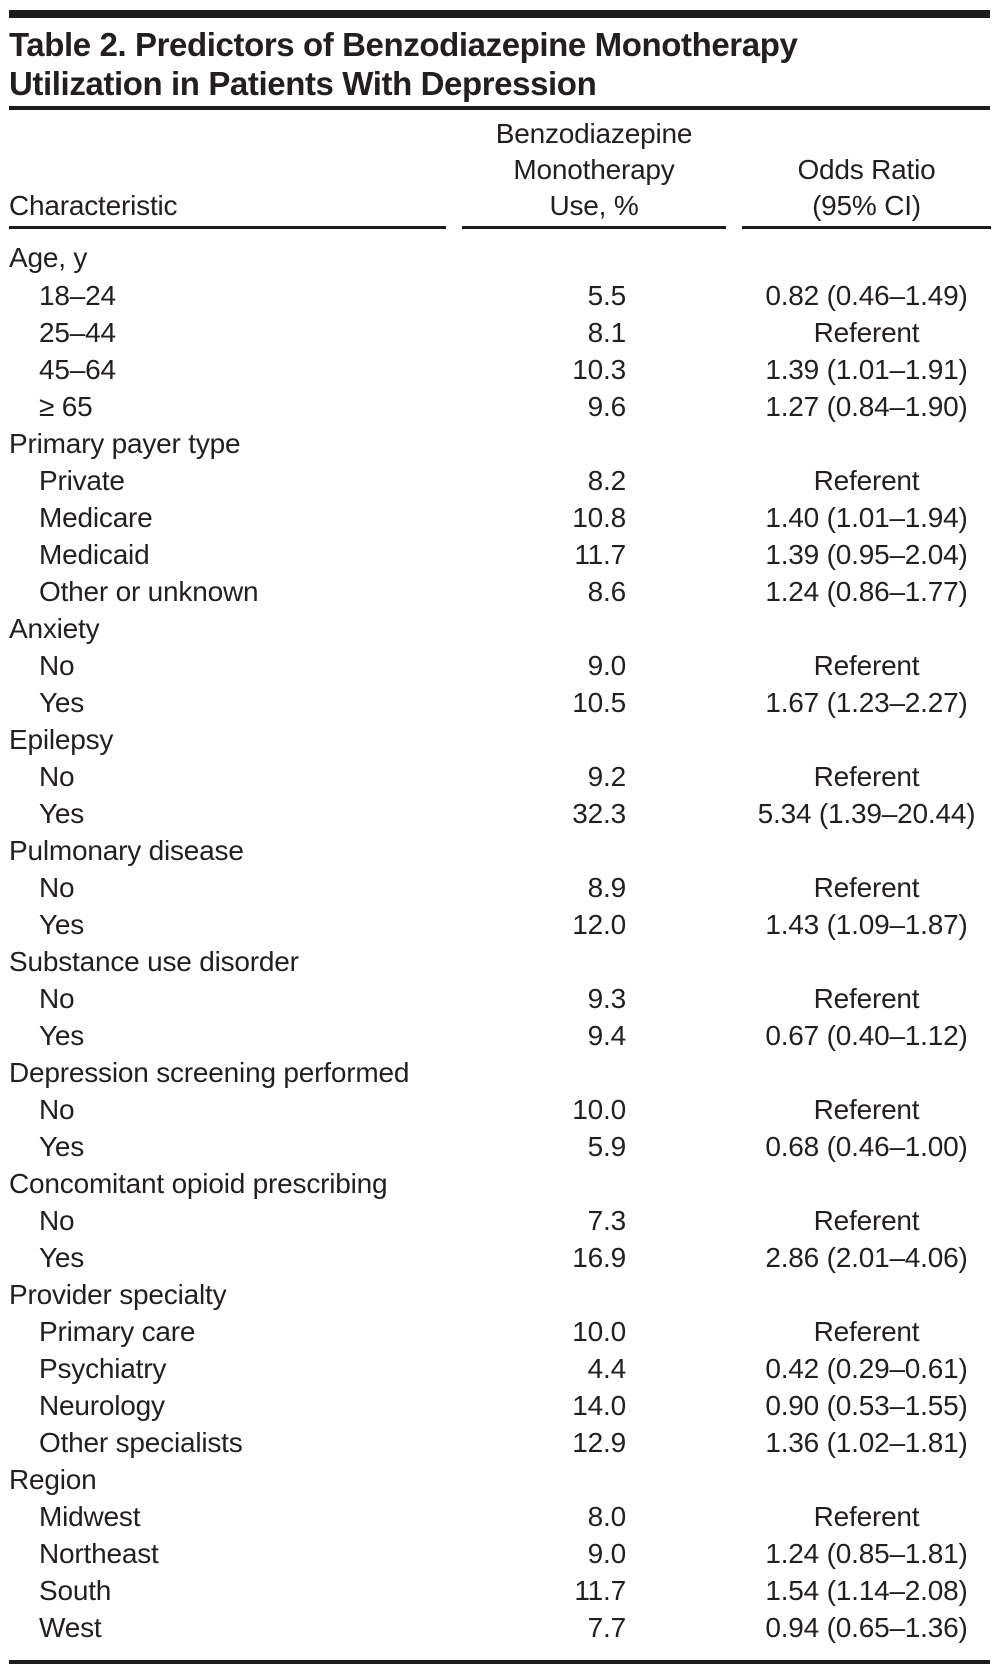 The height and width of the screenshot is (1670, 1000). I want to click on use-percent-cell: 12.9, so click(599, 1442).